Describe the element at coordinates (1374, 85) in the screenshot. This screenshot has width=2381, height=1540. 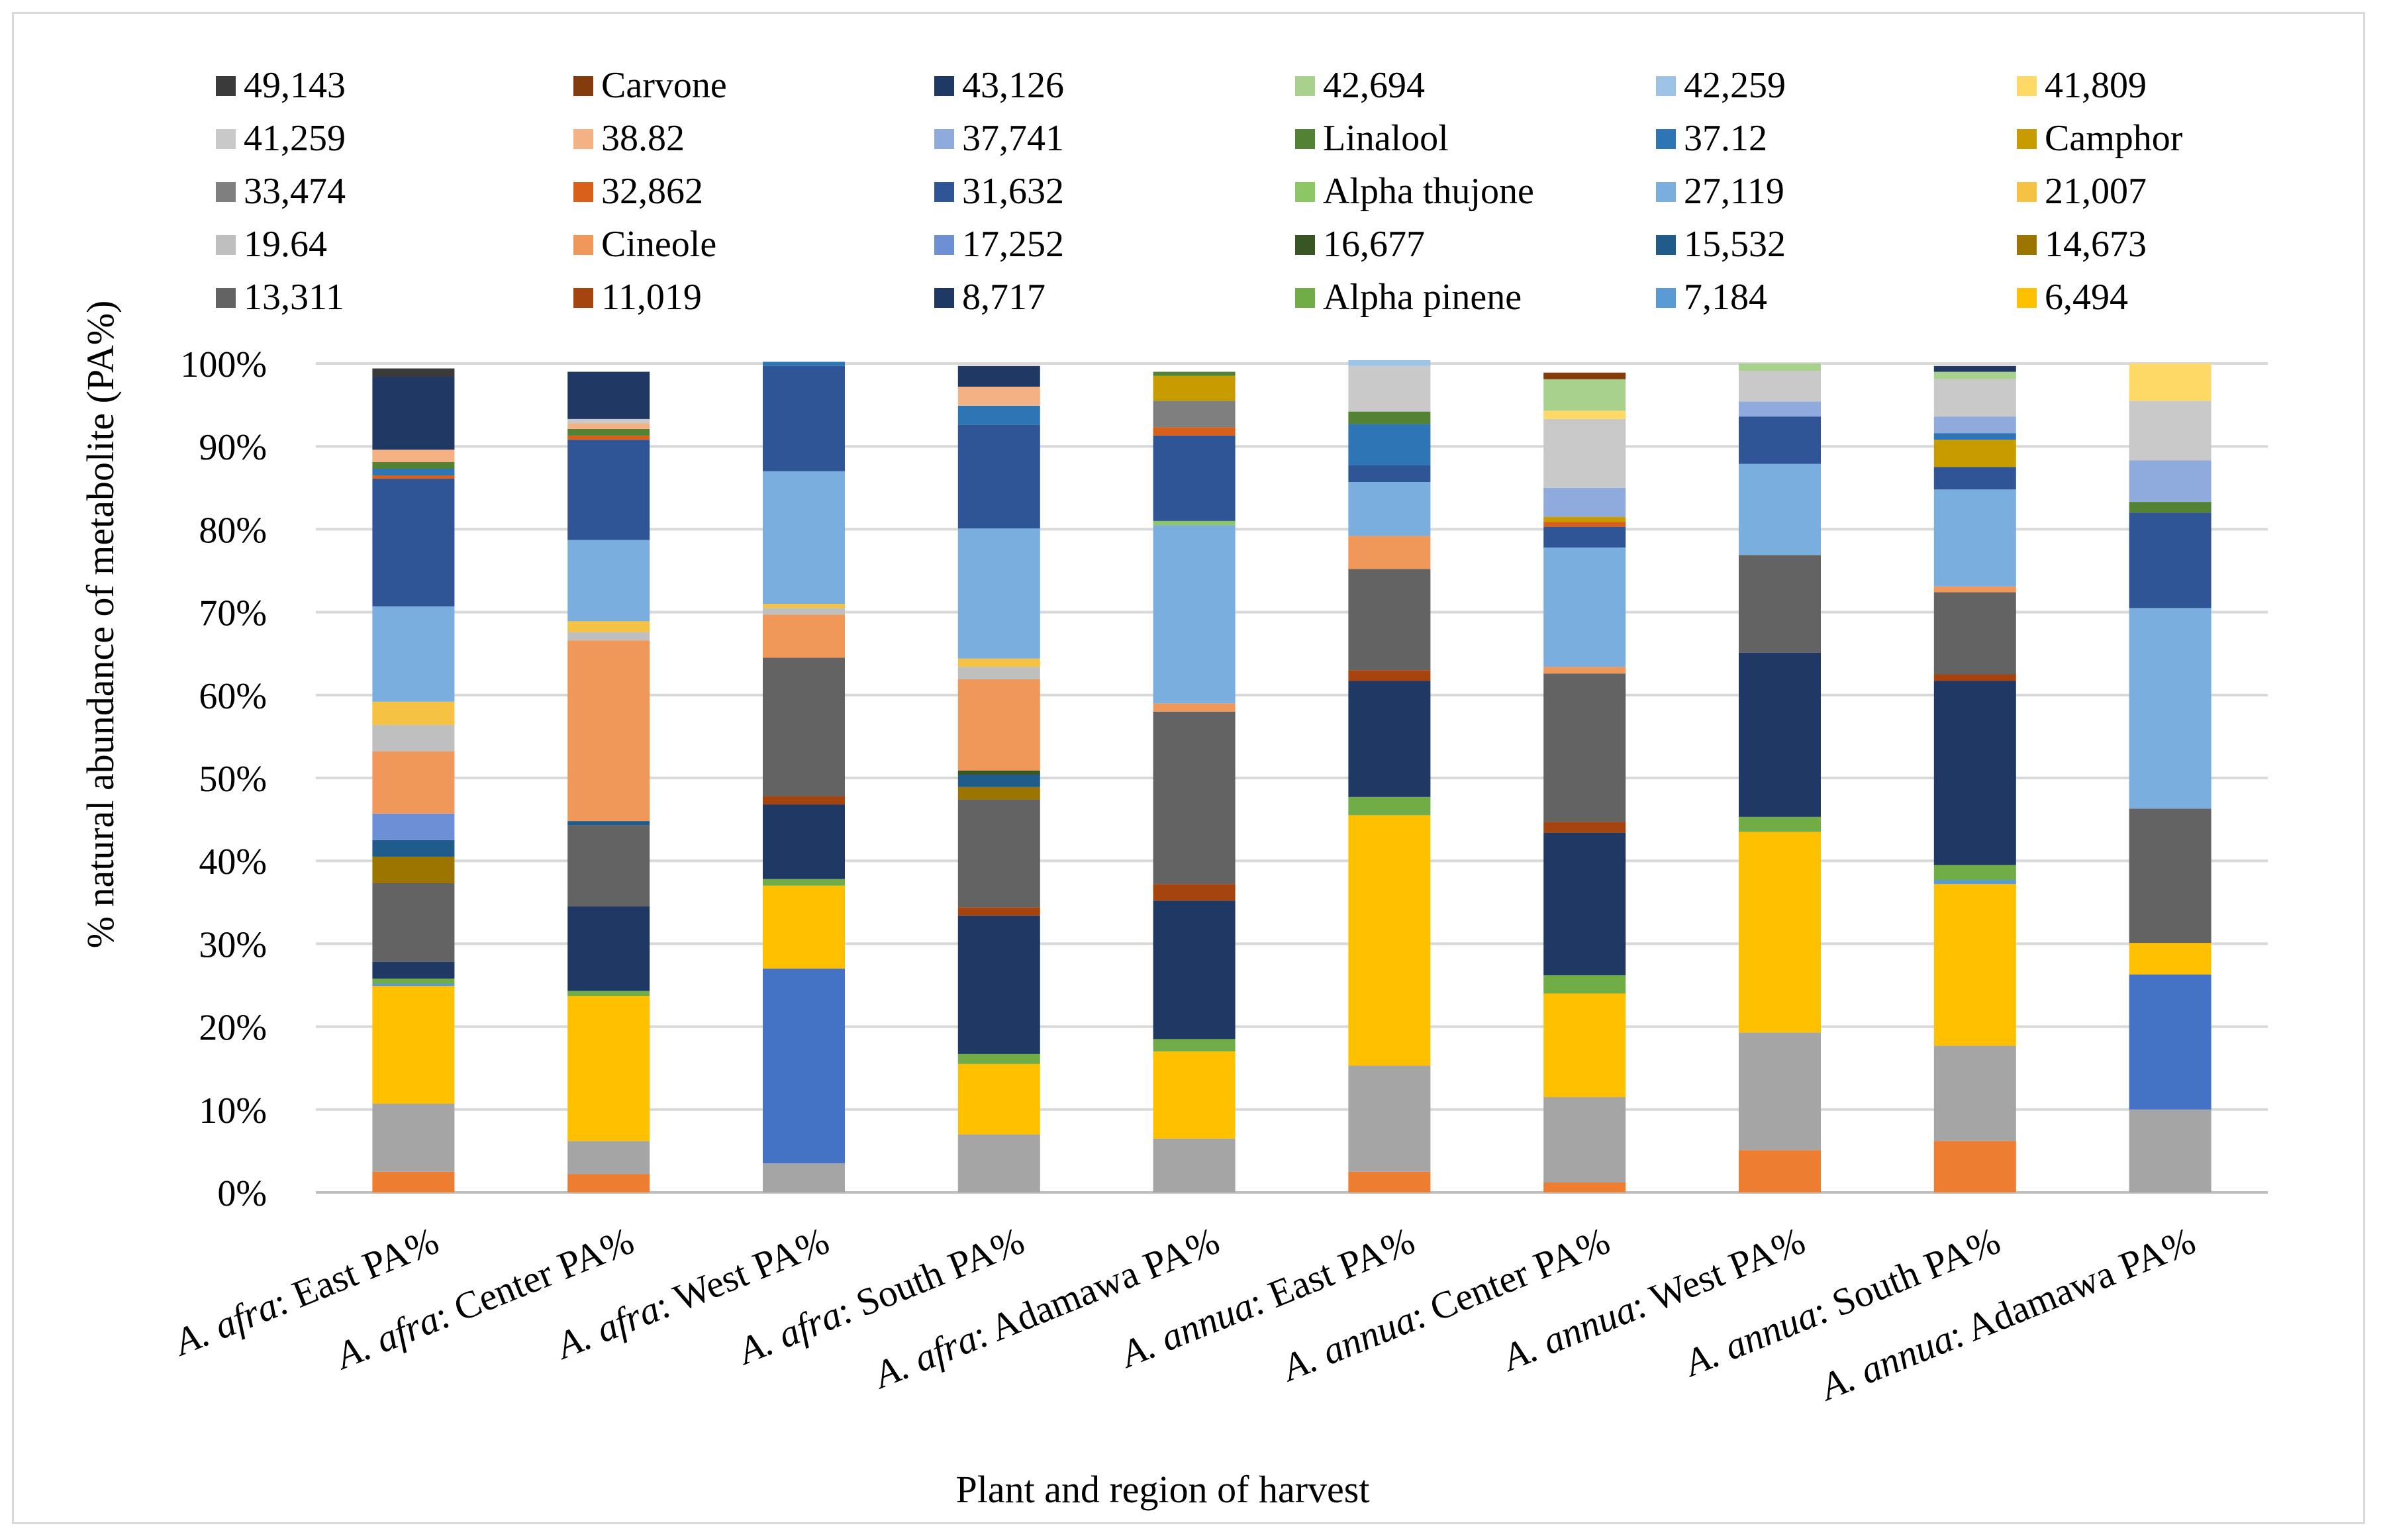
I see `legend-label: 42,694` at that location.